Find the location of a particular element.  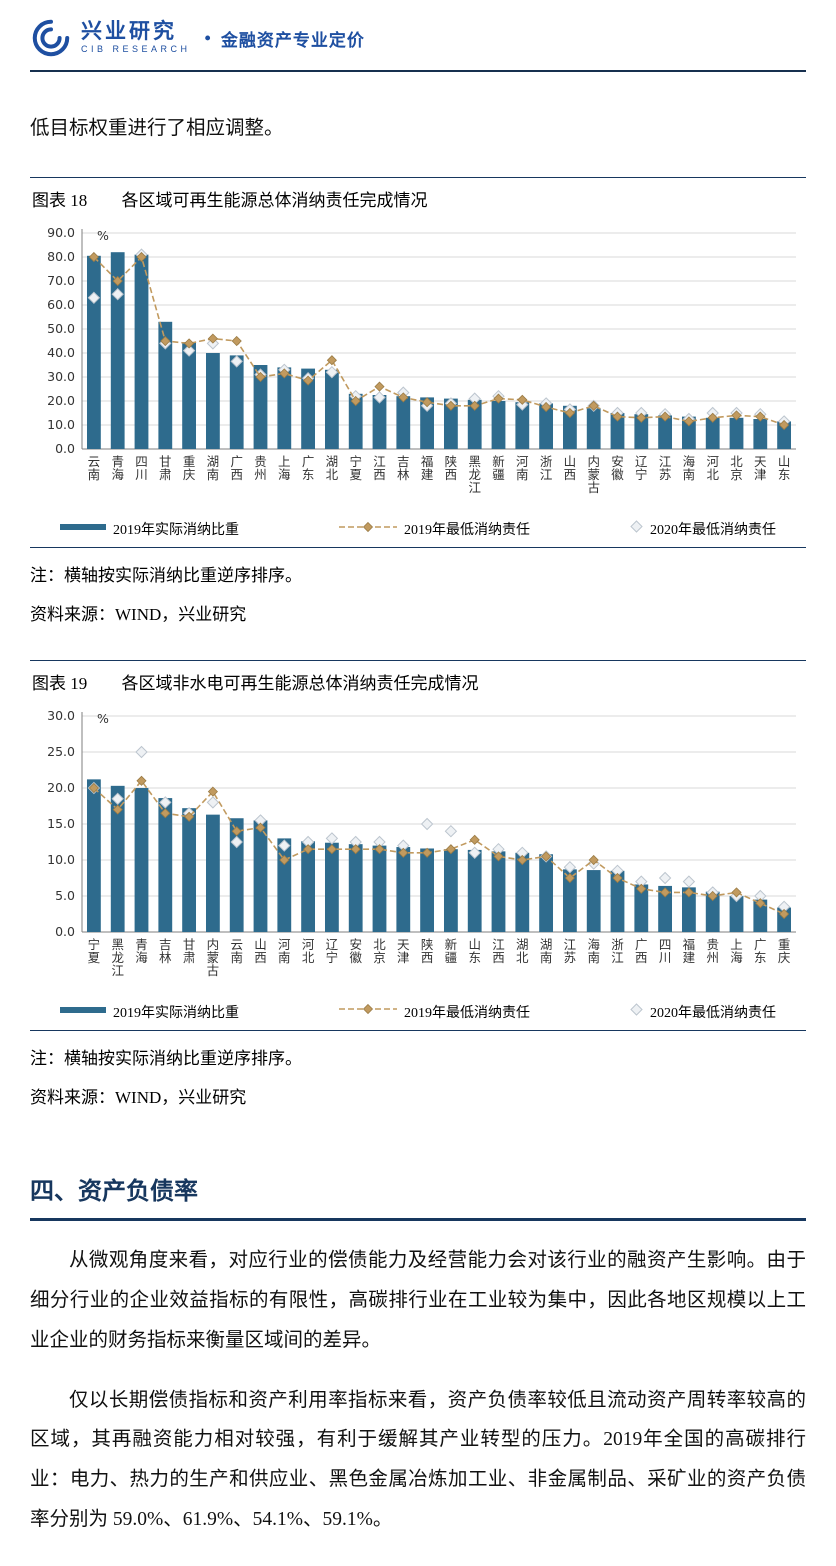

svg-text: 90.0 is located at coordinates (61, 232).